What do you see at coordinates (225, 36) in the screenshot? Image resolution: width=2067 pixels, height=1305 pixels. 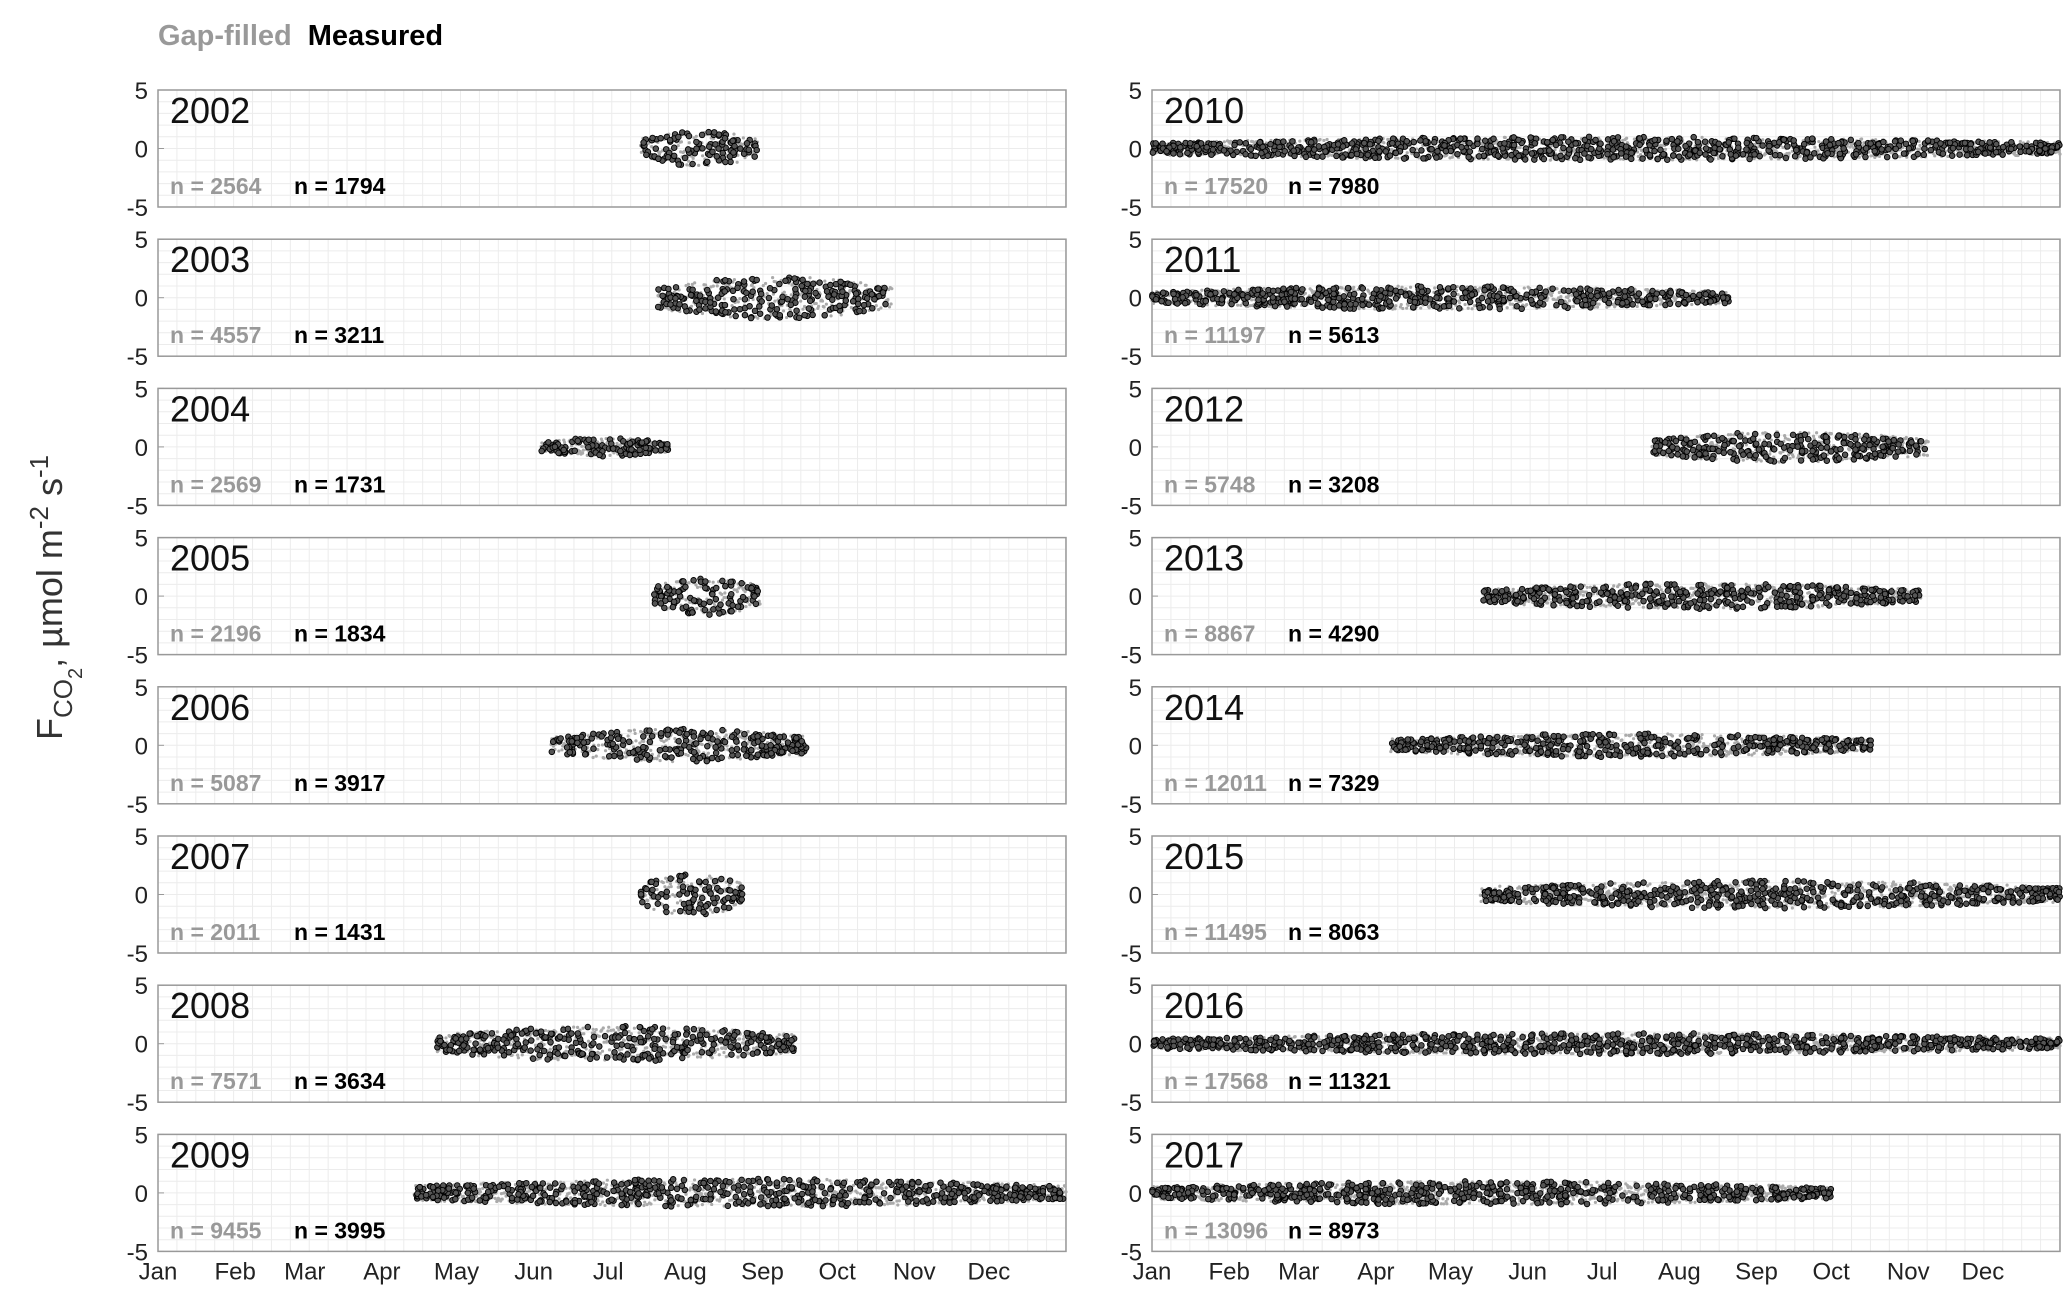 I see `legend-gap-filled: Gap-filled` at bounding box center [225, 36].